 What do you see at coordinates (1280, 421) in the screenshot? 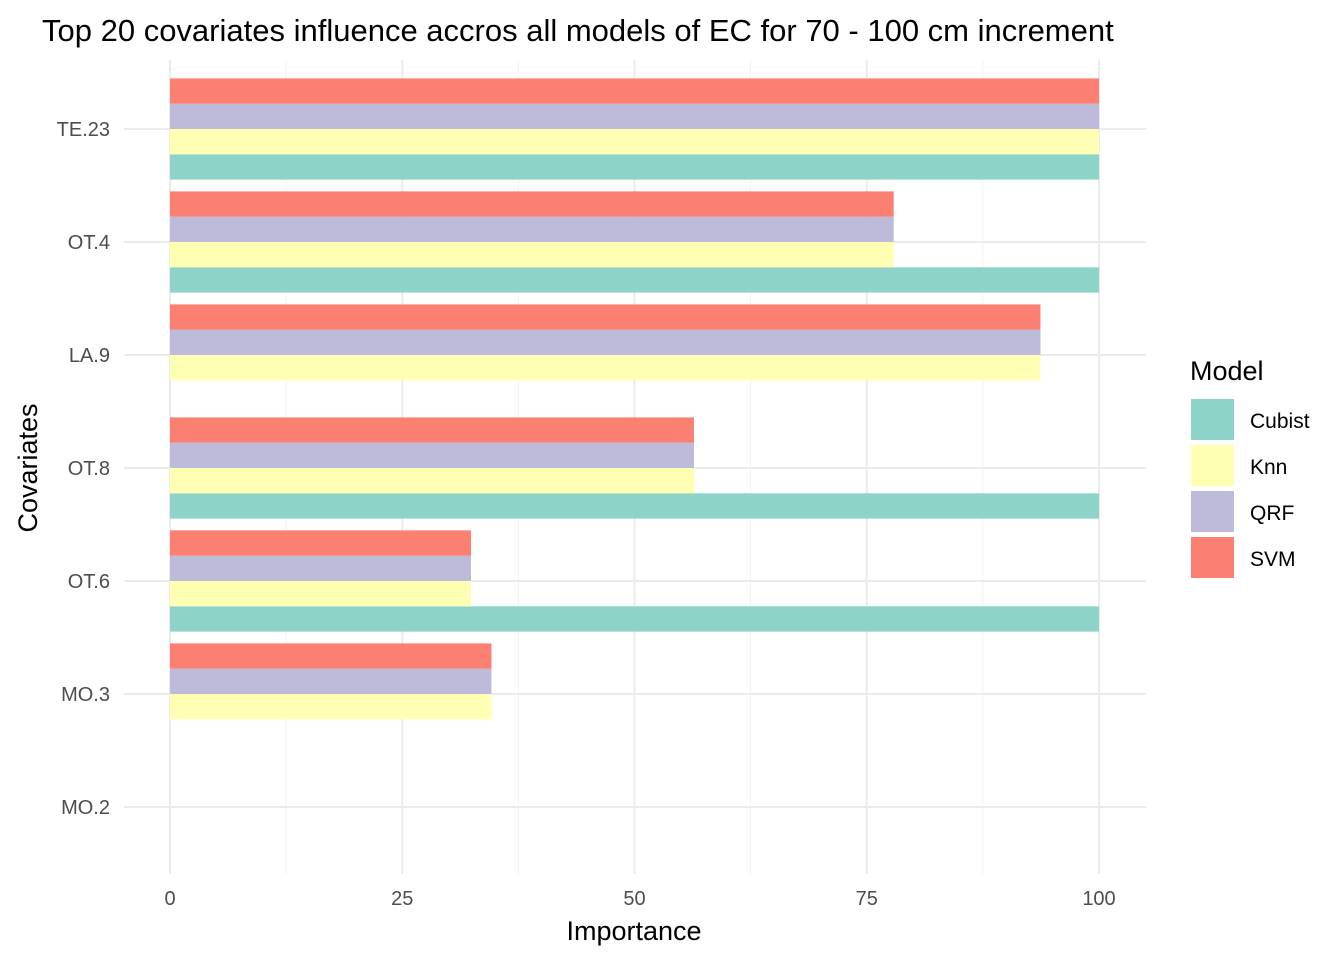
I see `legend-label-cubist: Cubist` at bounding box center [1280, 421].